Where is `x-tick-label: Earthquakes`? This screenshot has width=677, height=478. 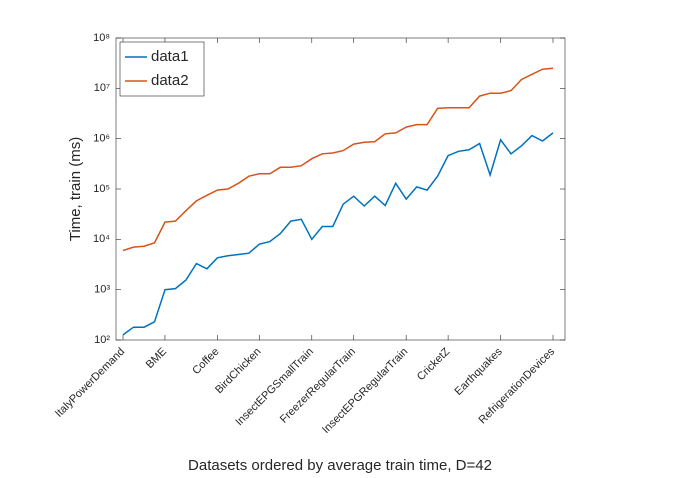
x-tick-label: Earthquakes is located at coordinates (479, 371).